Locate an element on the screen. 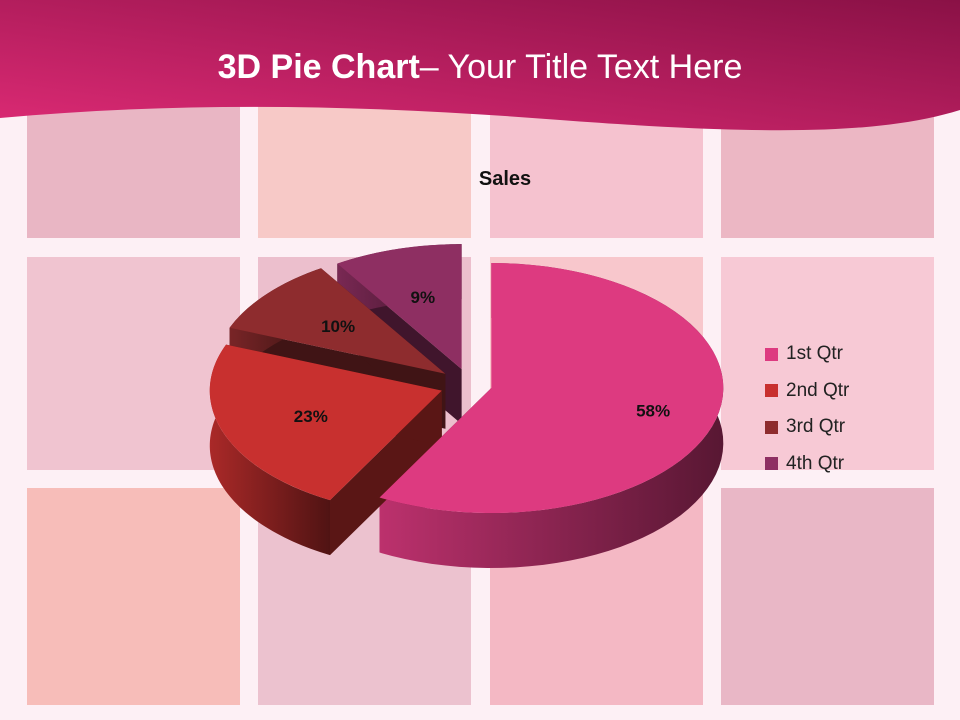 The width and height of the screenshot is (960, 720). legend-label: 4th Qtr is located at coordinates (815, 463).